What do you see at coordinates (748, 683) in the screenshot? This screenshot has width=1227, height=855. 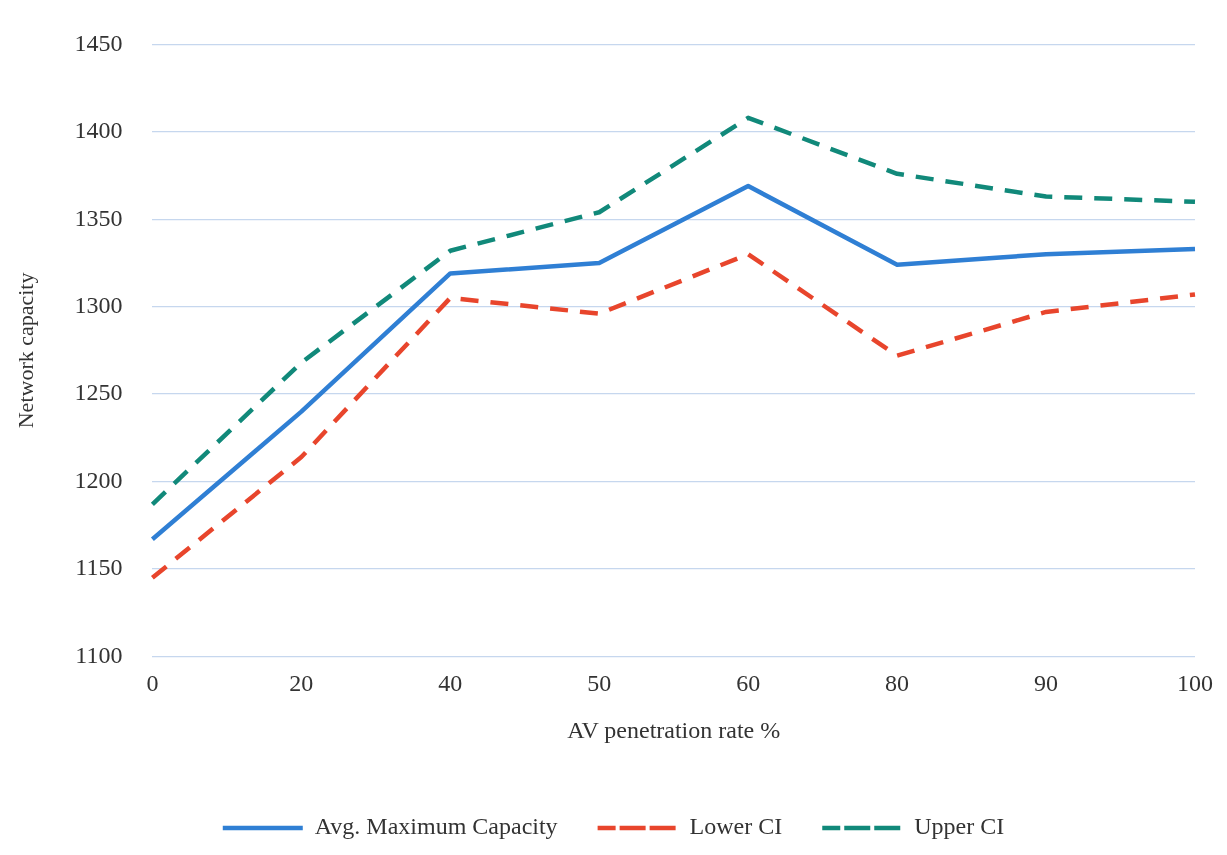 I see `x-tick-label: 60` at bounding box center [748, 683].